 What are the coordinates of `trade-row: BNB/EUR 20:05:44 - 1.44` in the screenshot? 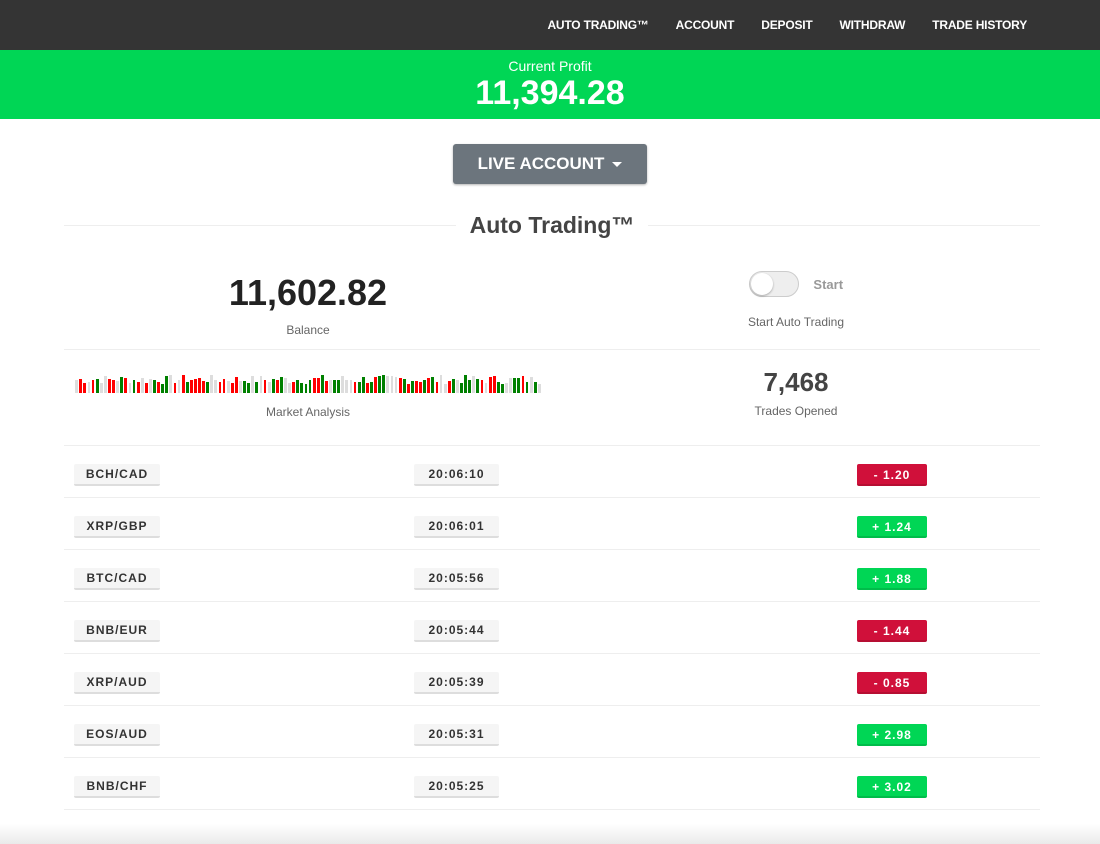 It's located at (552, 628).